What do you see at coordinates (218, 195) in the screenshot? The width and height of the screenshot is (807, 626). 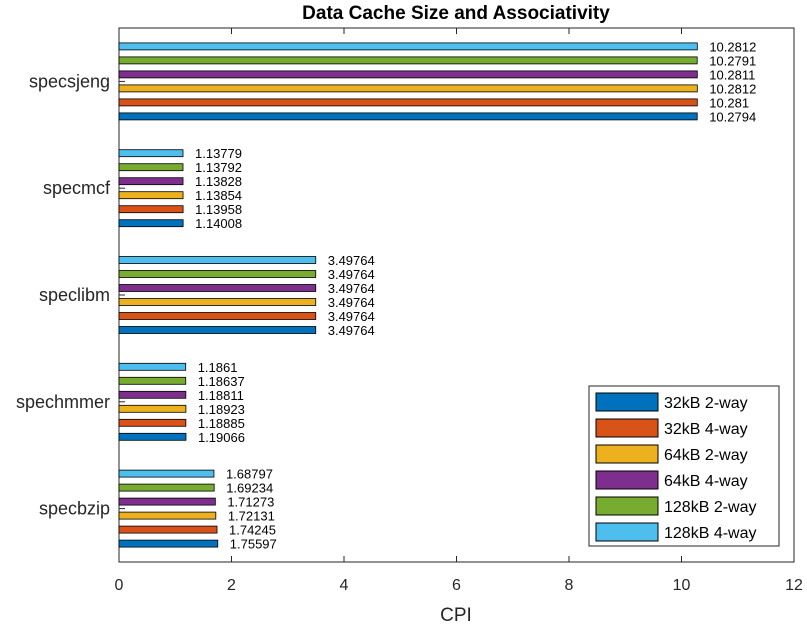 I see `value-label-specmcf-64kb-2-way: 1.13854` at bounding box center [218, 195].